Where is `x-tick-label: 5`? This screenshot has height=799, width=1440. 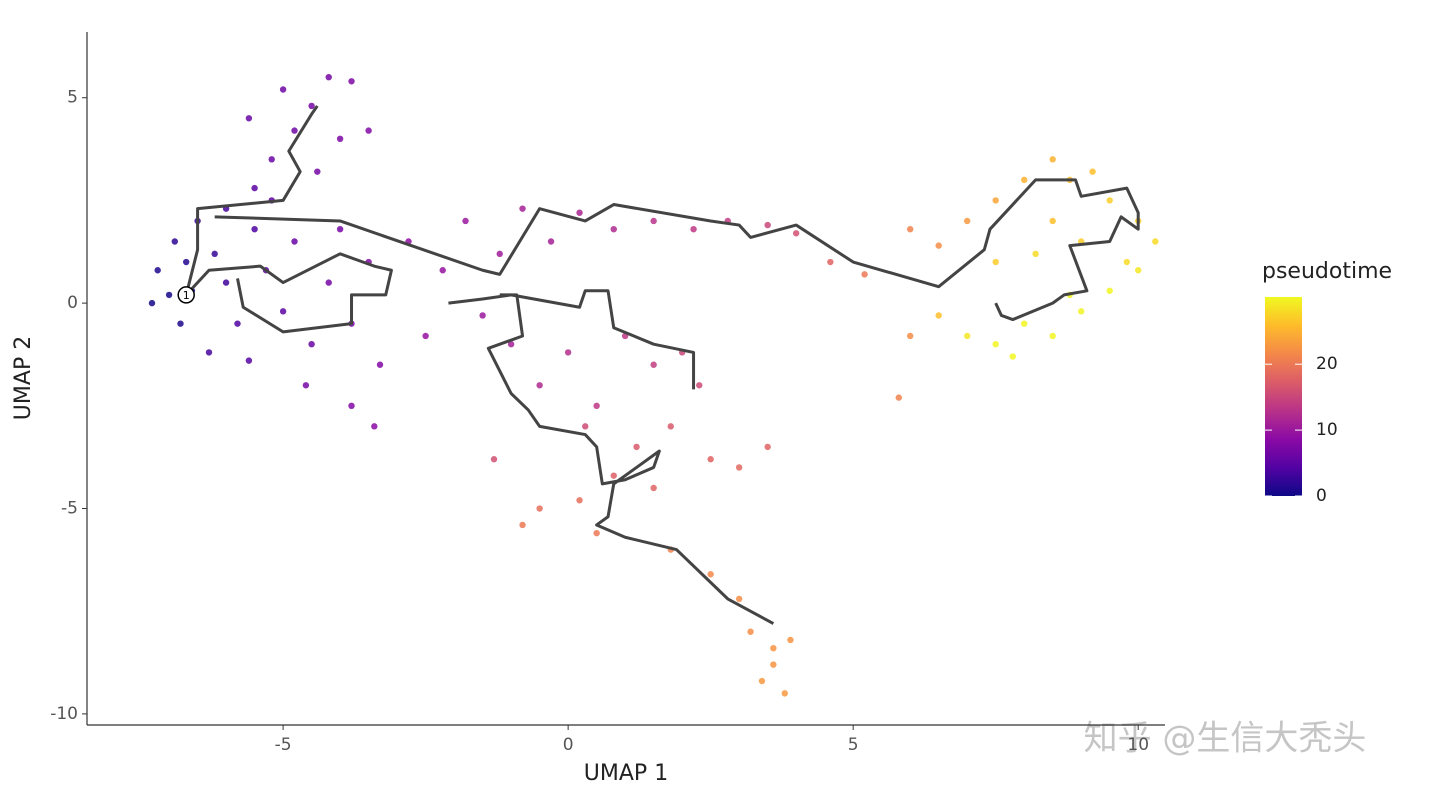 x-tick-label: 5 is located at coordinates (853, 745).